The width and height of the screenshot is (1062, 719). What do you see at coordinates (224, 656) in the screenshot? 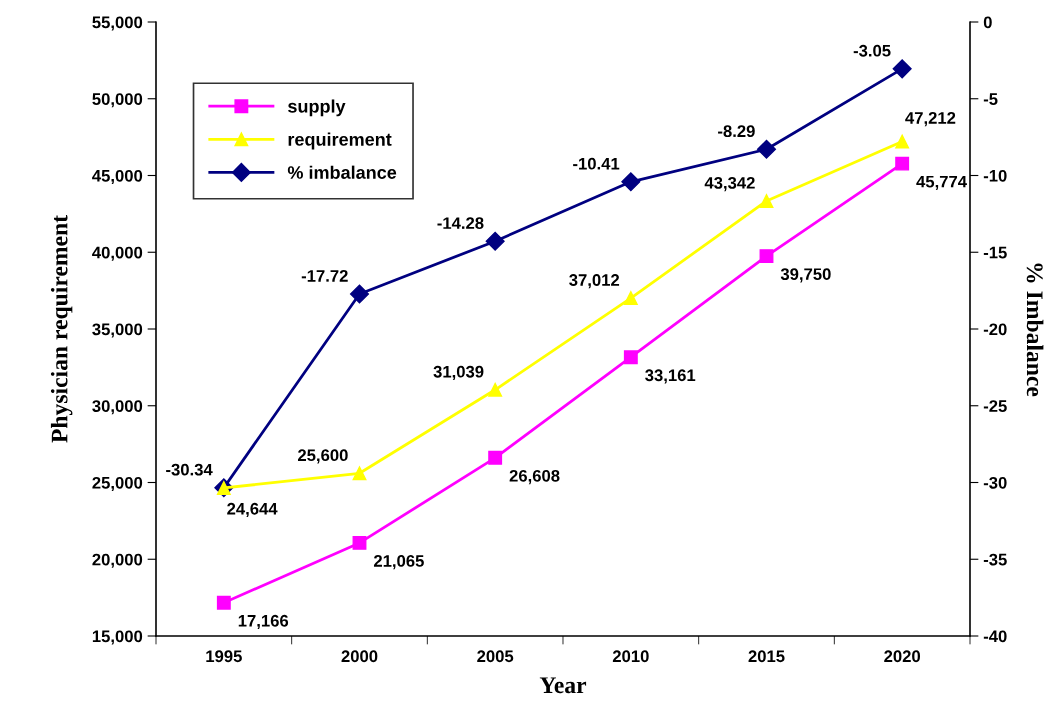
I see `x-tick-label: 1995` at bounding box center [224, 656].